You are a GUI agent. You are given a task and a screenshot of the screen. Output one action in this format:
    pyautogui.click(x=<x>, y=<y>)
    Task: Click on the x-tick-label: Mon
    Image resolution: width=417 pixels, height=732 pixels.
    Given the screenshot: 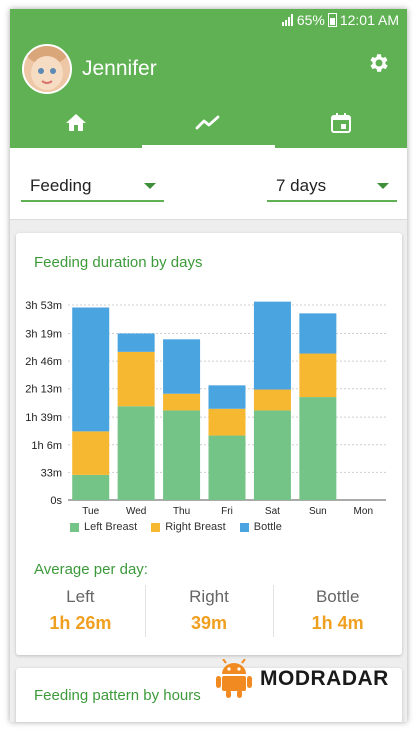 What is the action you would take?
    pyautogui.click(x=363, y=511)
    